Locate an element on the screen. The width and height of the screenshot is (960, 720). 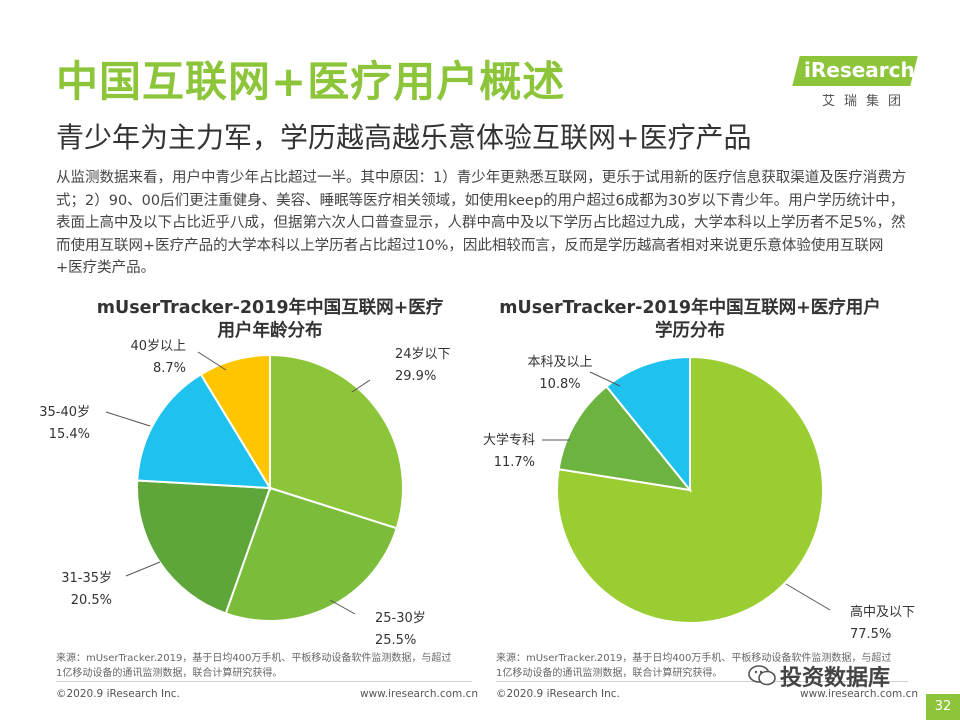
slice-value-label: 10.8% is located at coordinates (559, 384).